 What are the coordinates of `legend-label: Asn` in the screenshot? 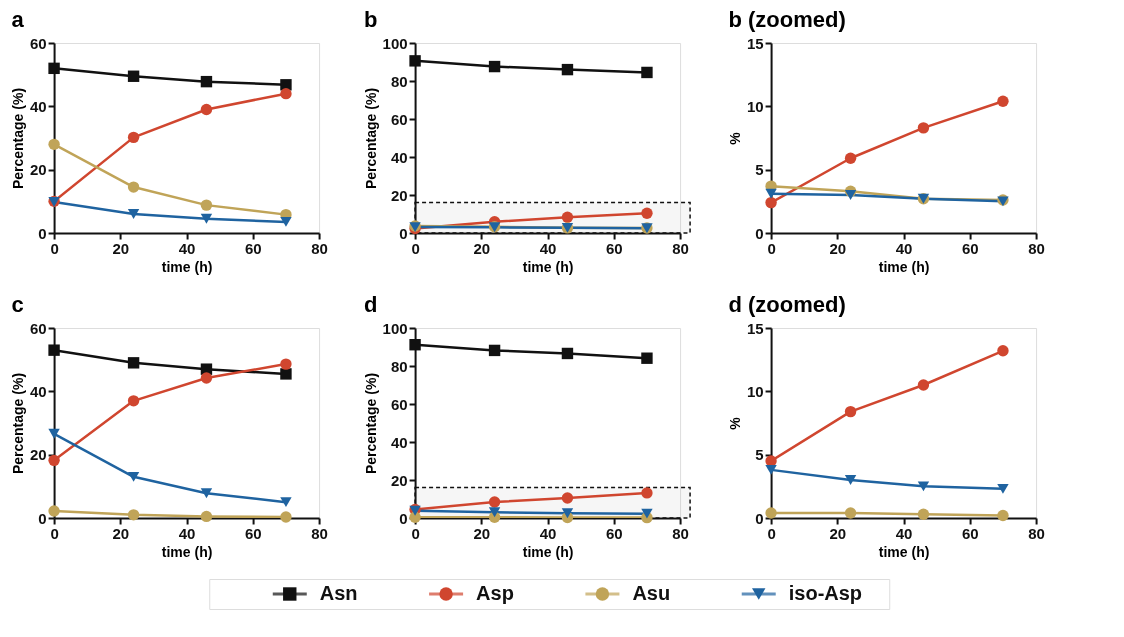 It's located at (338, 593).